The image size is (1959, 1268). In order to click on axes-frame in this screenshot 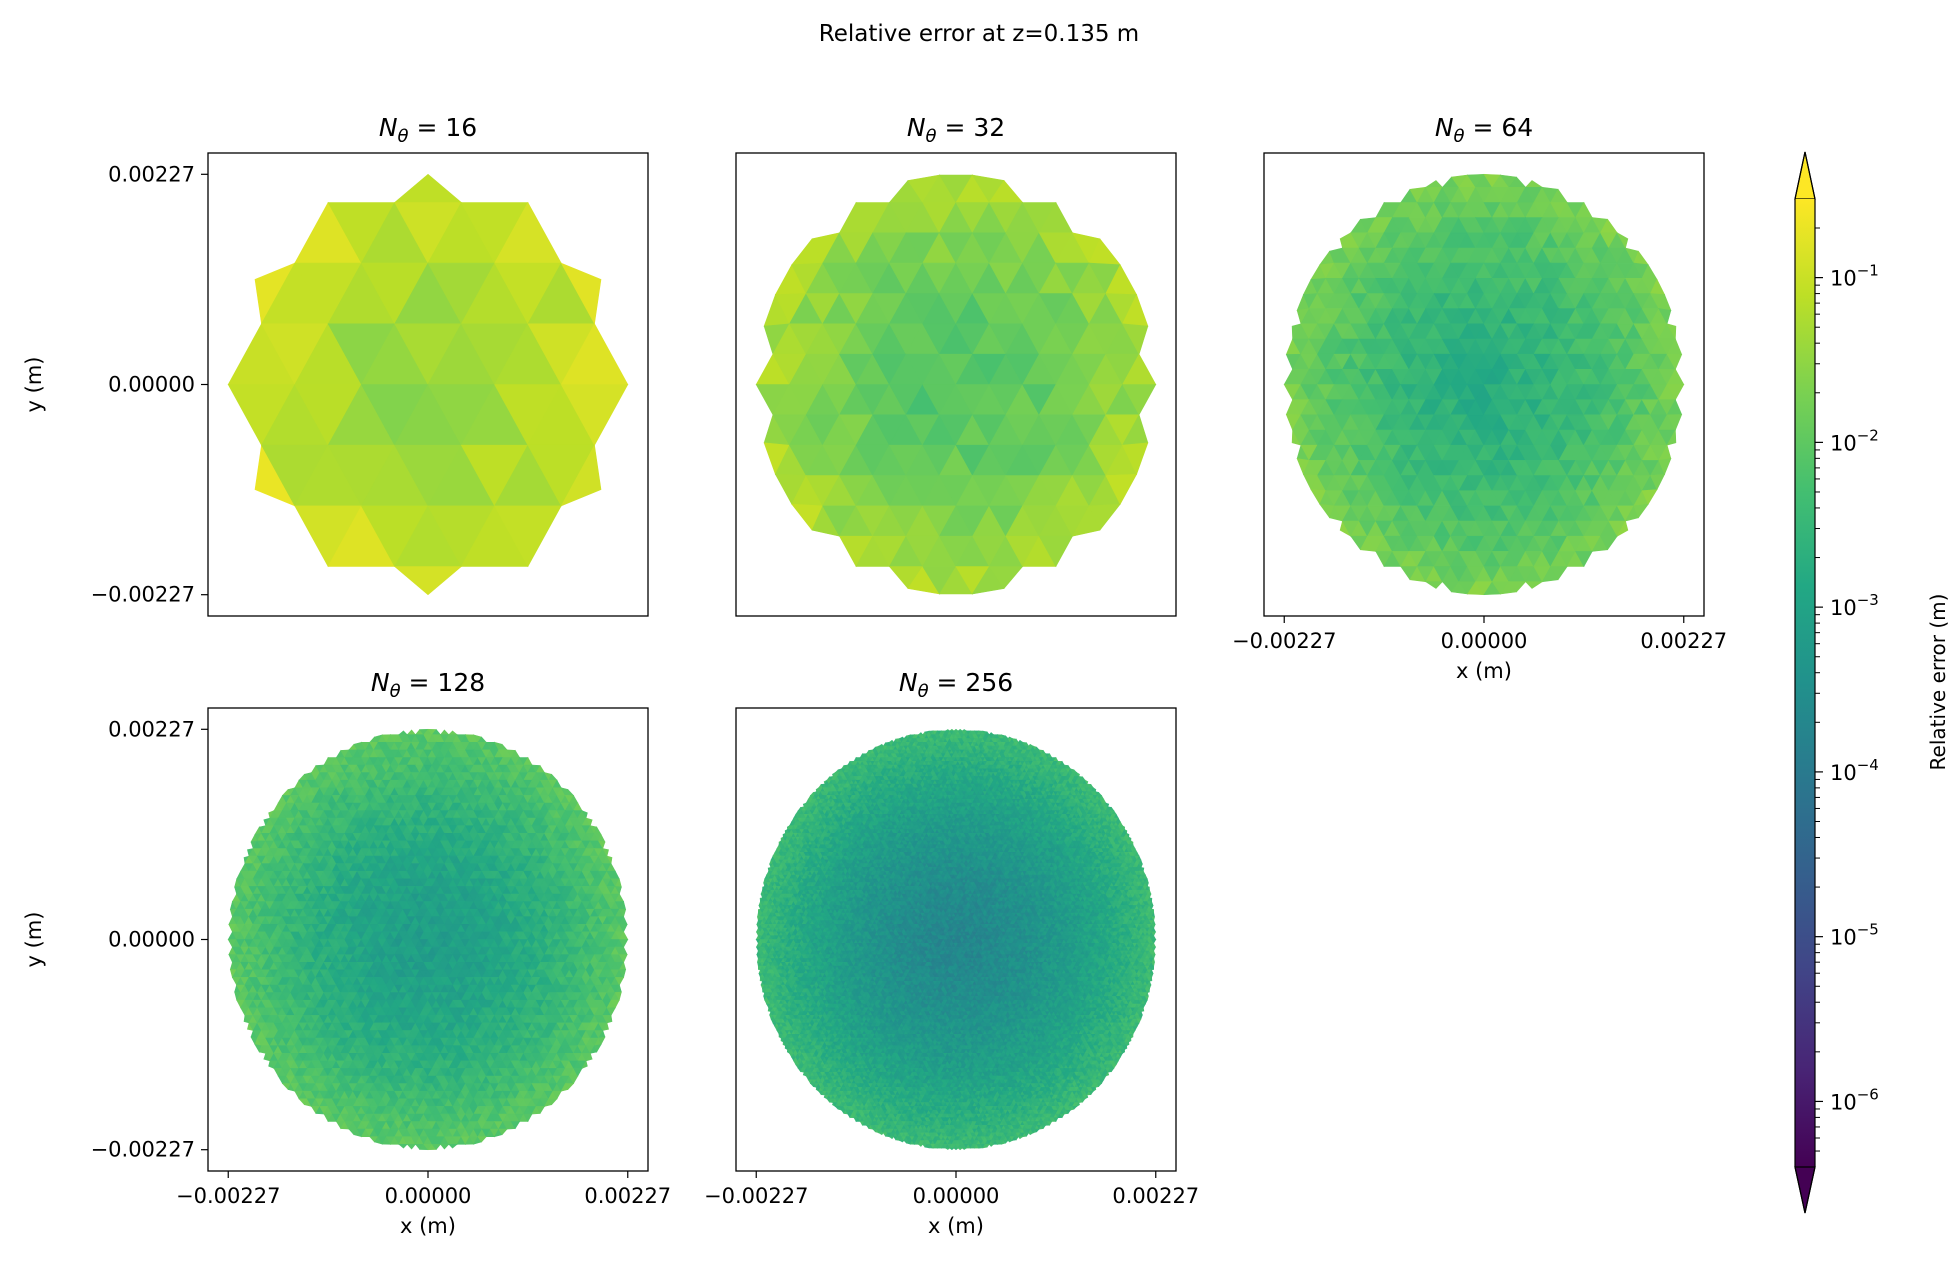, I will do `click(956, 384)`.